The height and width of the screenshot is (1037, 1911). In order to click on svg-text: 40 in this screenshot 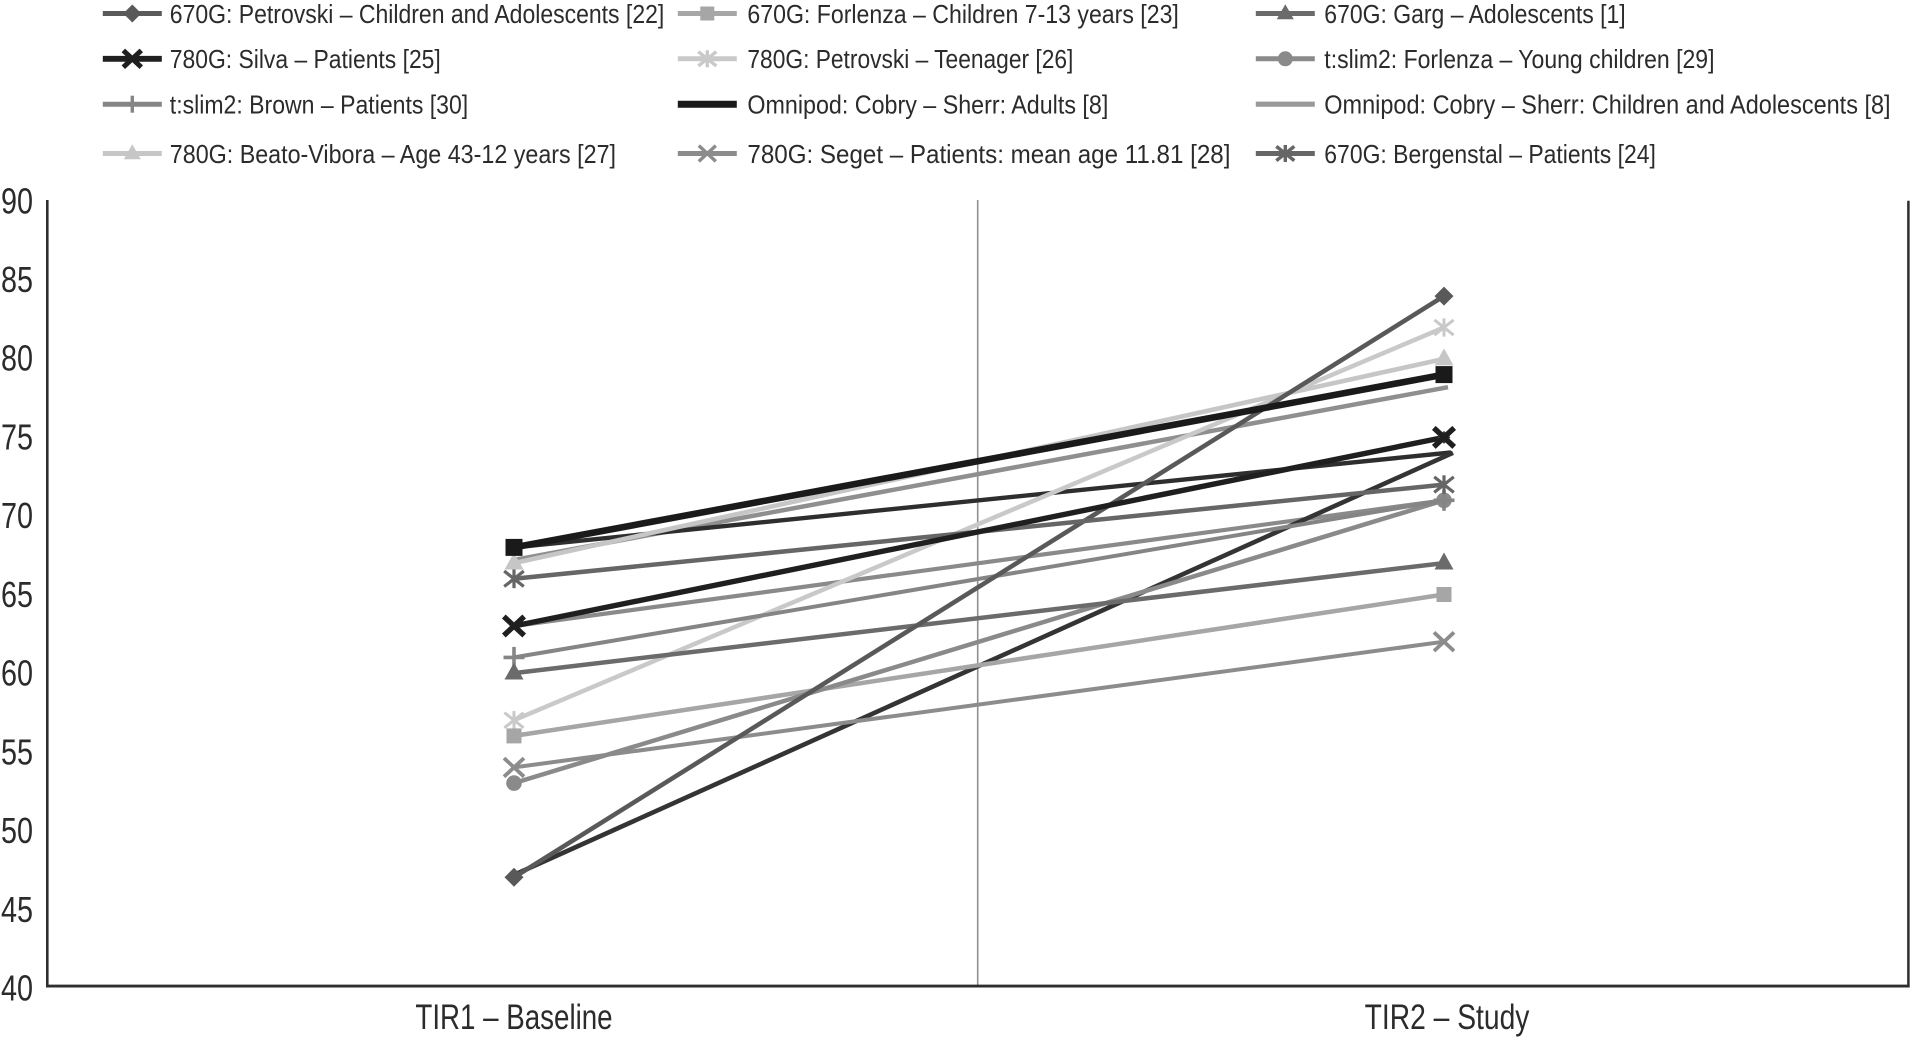, I will do `click(17, 987)`.